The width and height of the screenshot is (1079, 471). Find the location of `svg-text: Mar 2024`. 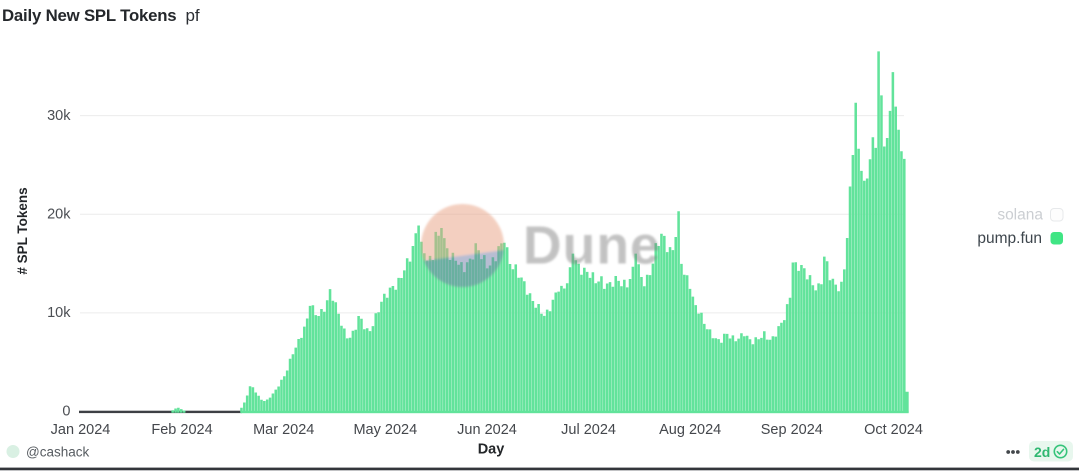

svg-text: Mar 2024 is located at coordinates (283, 430).